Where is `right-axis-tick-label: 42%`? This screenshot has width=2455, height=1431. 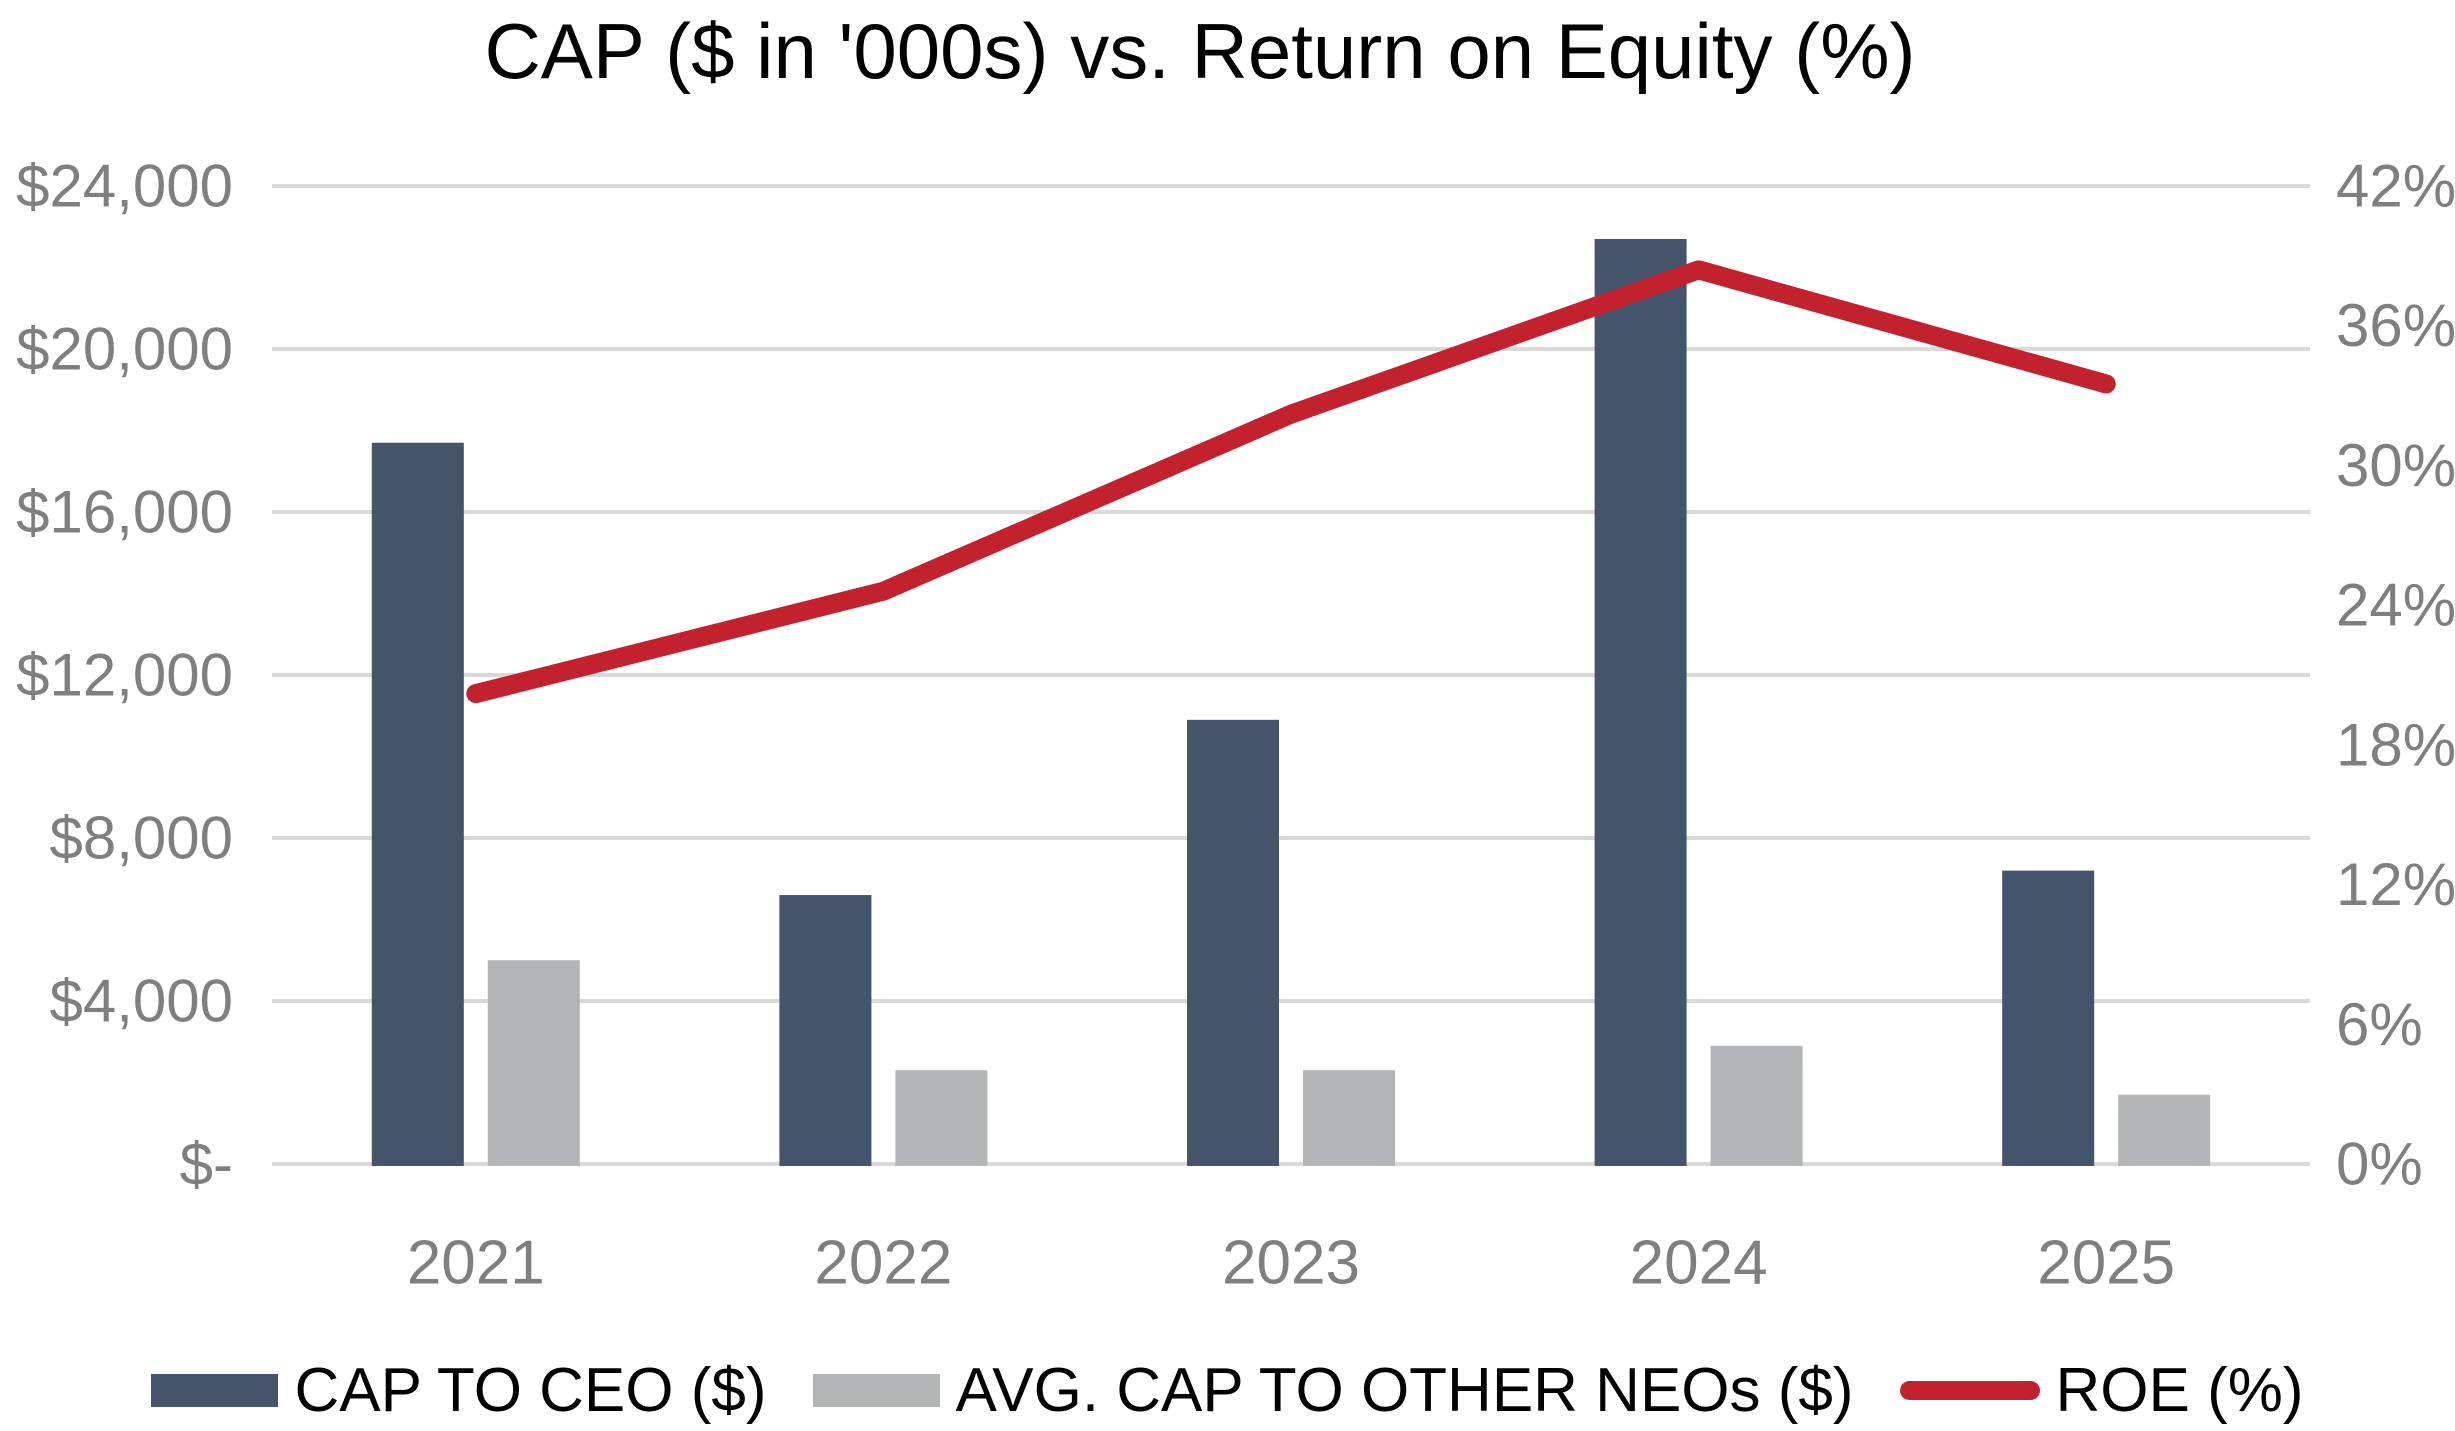
right-axis-tick-label: 42% is located at coordinates (2395, 186).